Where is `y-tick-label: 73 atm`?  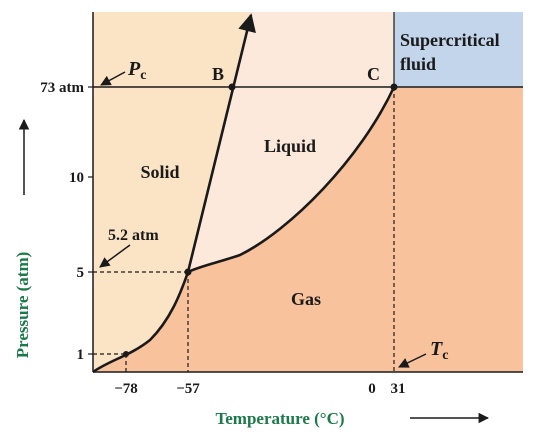
y-tick-label: 73 atm is located at coordinates (62, 88).